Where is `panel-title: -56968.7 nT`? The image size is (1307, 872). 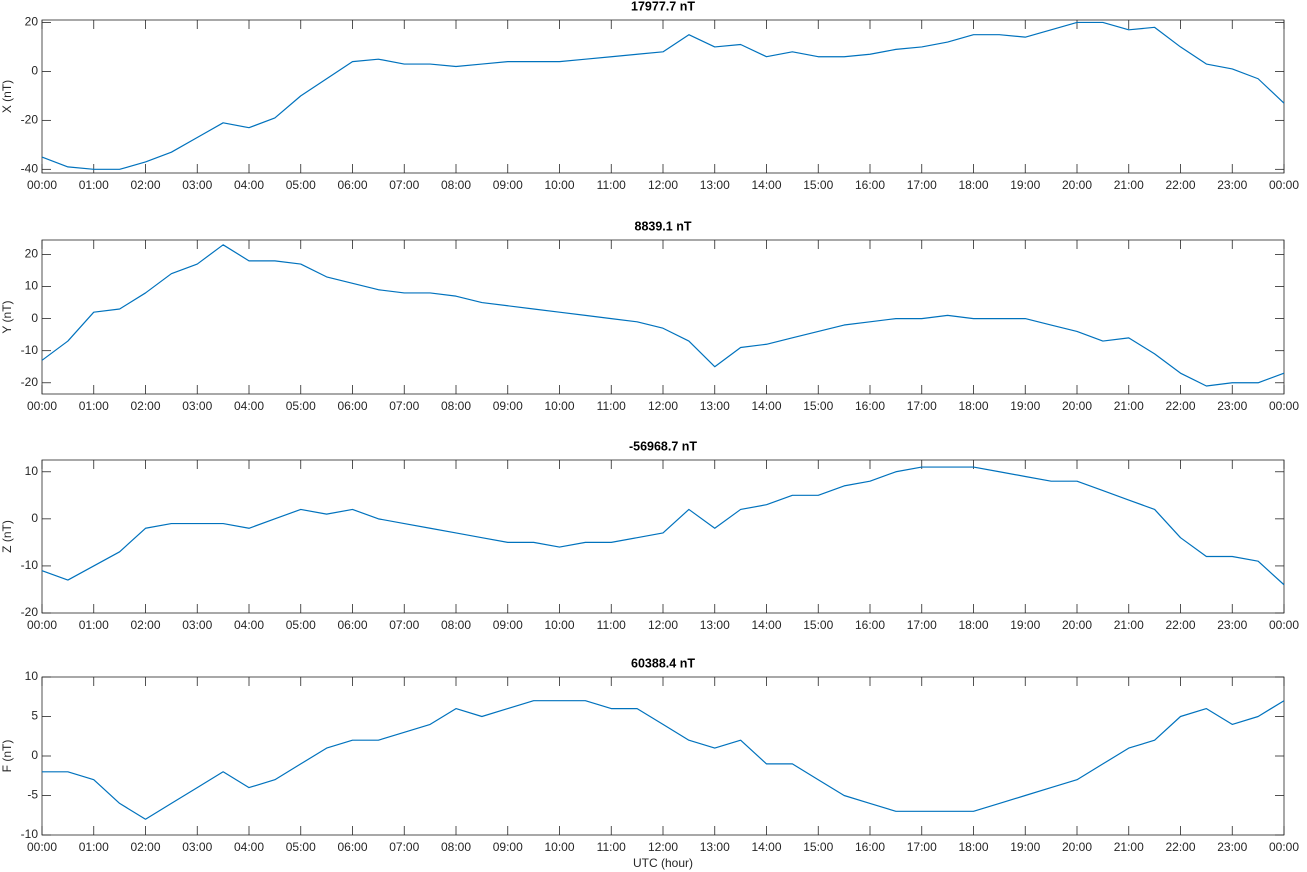
panel-title: -56968.7 nT is located at coordinates (663, 446).